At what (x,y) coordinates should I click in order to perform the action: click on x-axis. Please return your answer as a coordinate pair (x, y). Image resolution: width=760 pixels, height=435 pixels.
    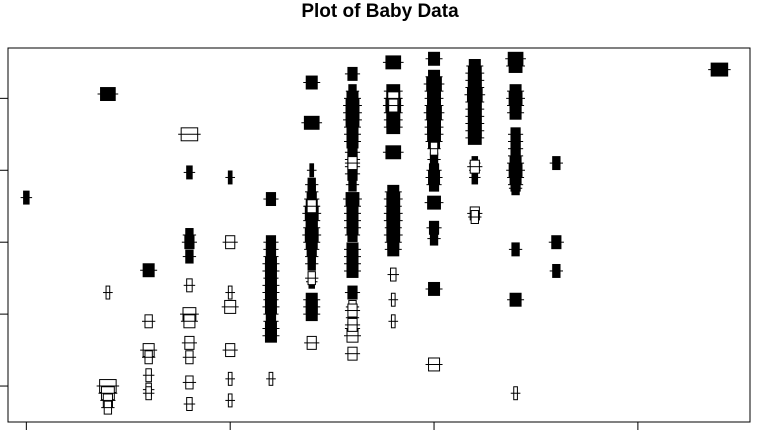
    Looking at the image, I should click on (332, 426).